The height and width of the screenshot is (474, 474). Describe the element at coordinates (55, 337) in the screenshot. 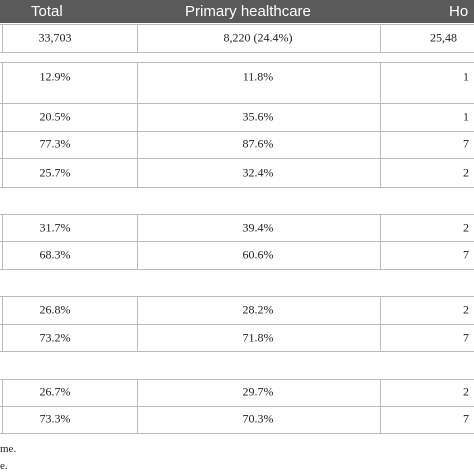

I see `table-cell: 73.2%` at that location.